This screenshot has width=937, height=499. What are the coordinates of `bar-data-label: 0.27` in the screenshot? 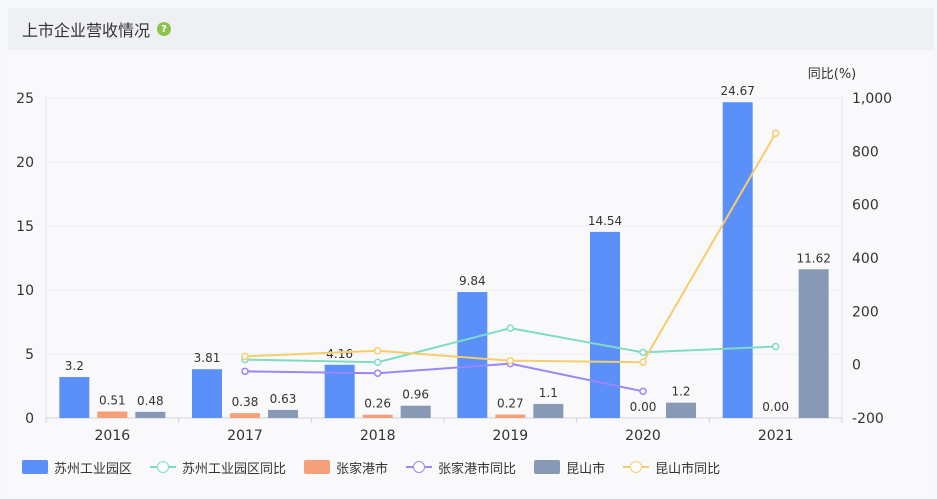 It's located at (510, 404).